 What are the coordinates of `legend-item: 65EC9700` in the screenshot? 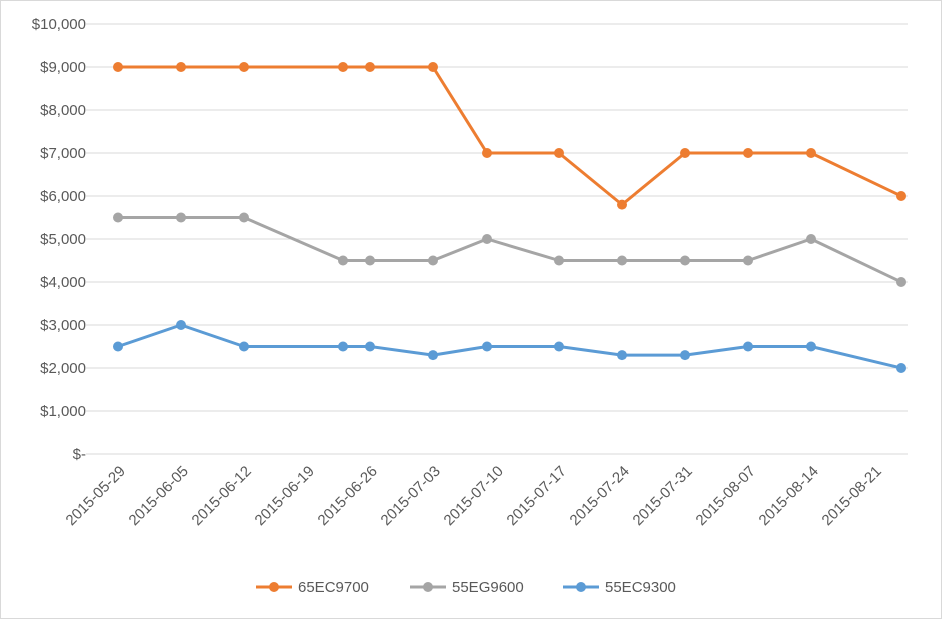 It's located at (312, 587).